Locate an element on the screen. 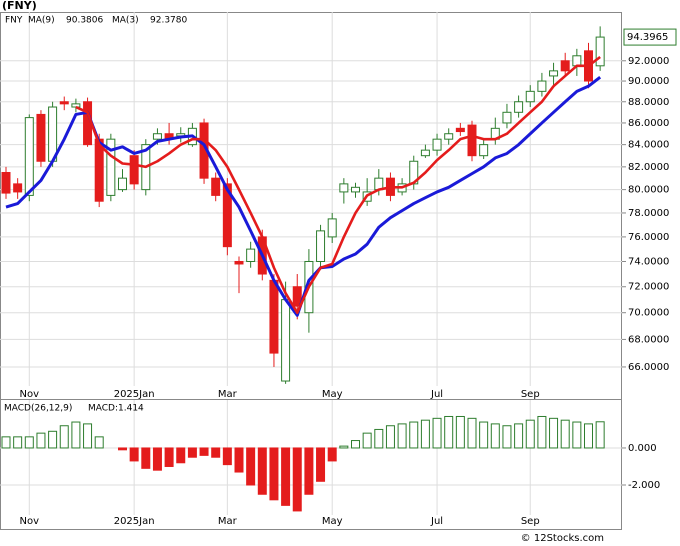  legend-value: 92.3780 is located at coordinates (168, 21).